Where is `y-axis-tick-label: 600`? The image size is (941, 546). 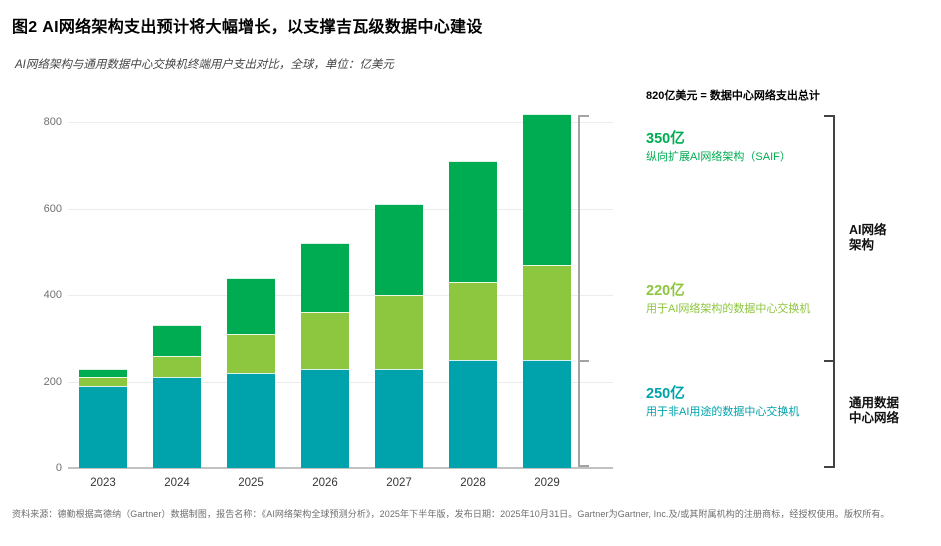 y-axis-tick-label: 600 is located at coordinates (52, 208).